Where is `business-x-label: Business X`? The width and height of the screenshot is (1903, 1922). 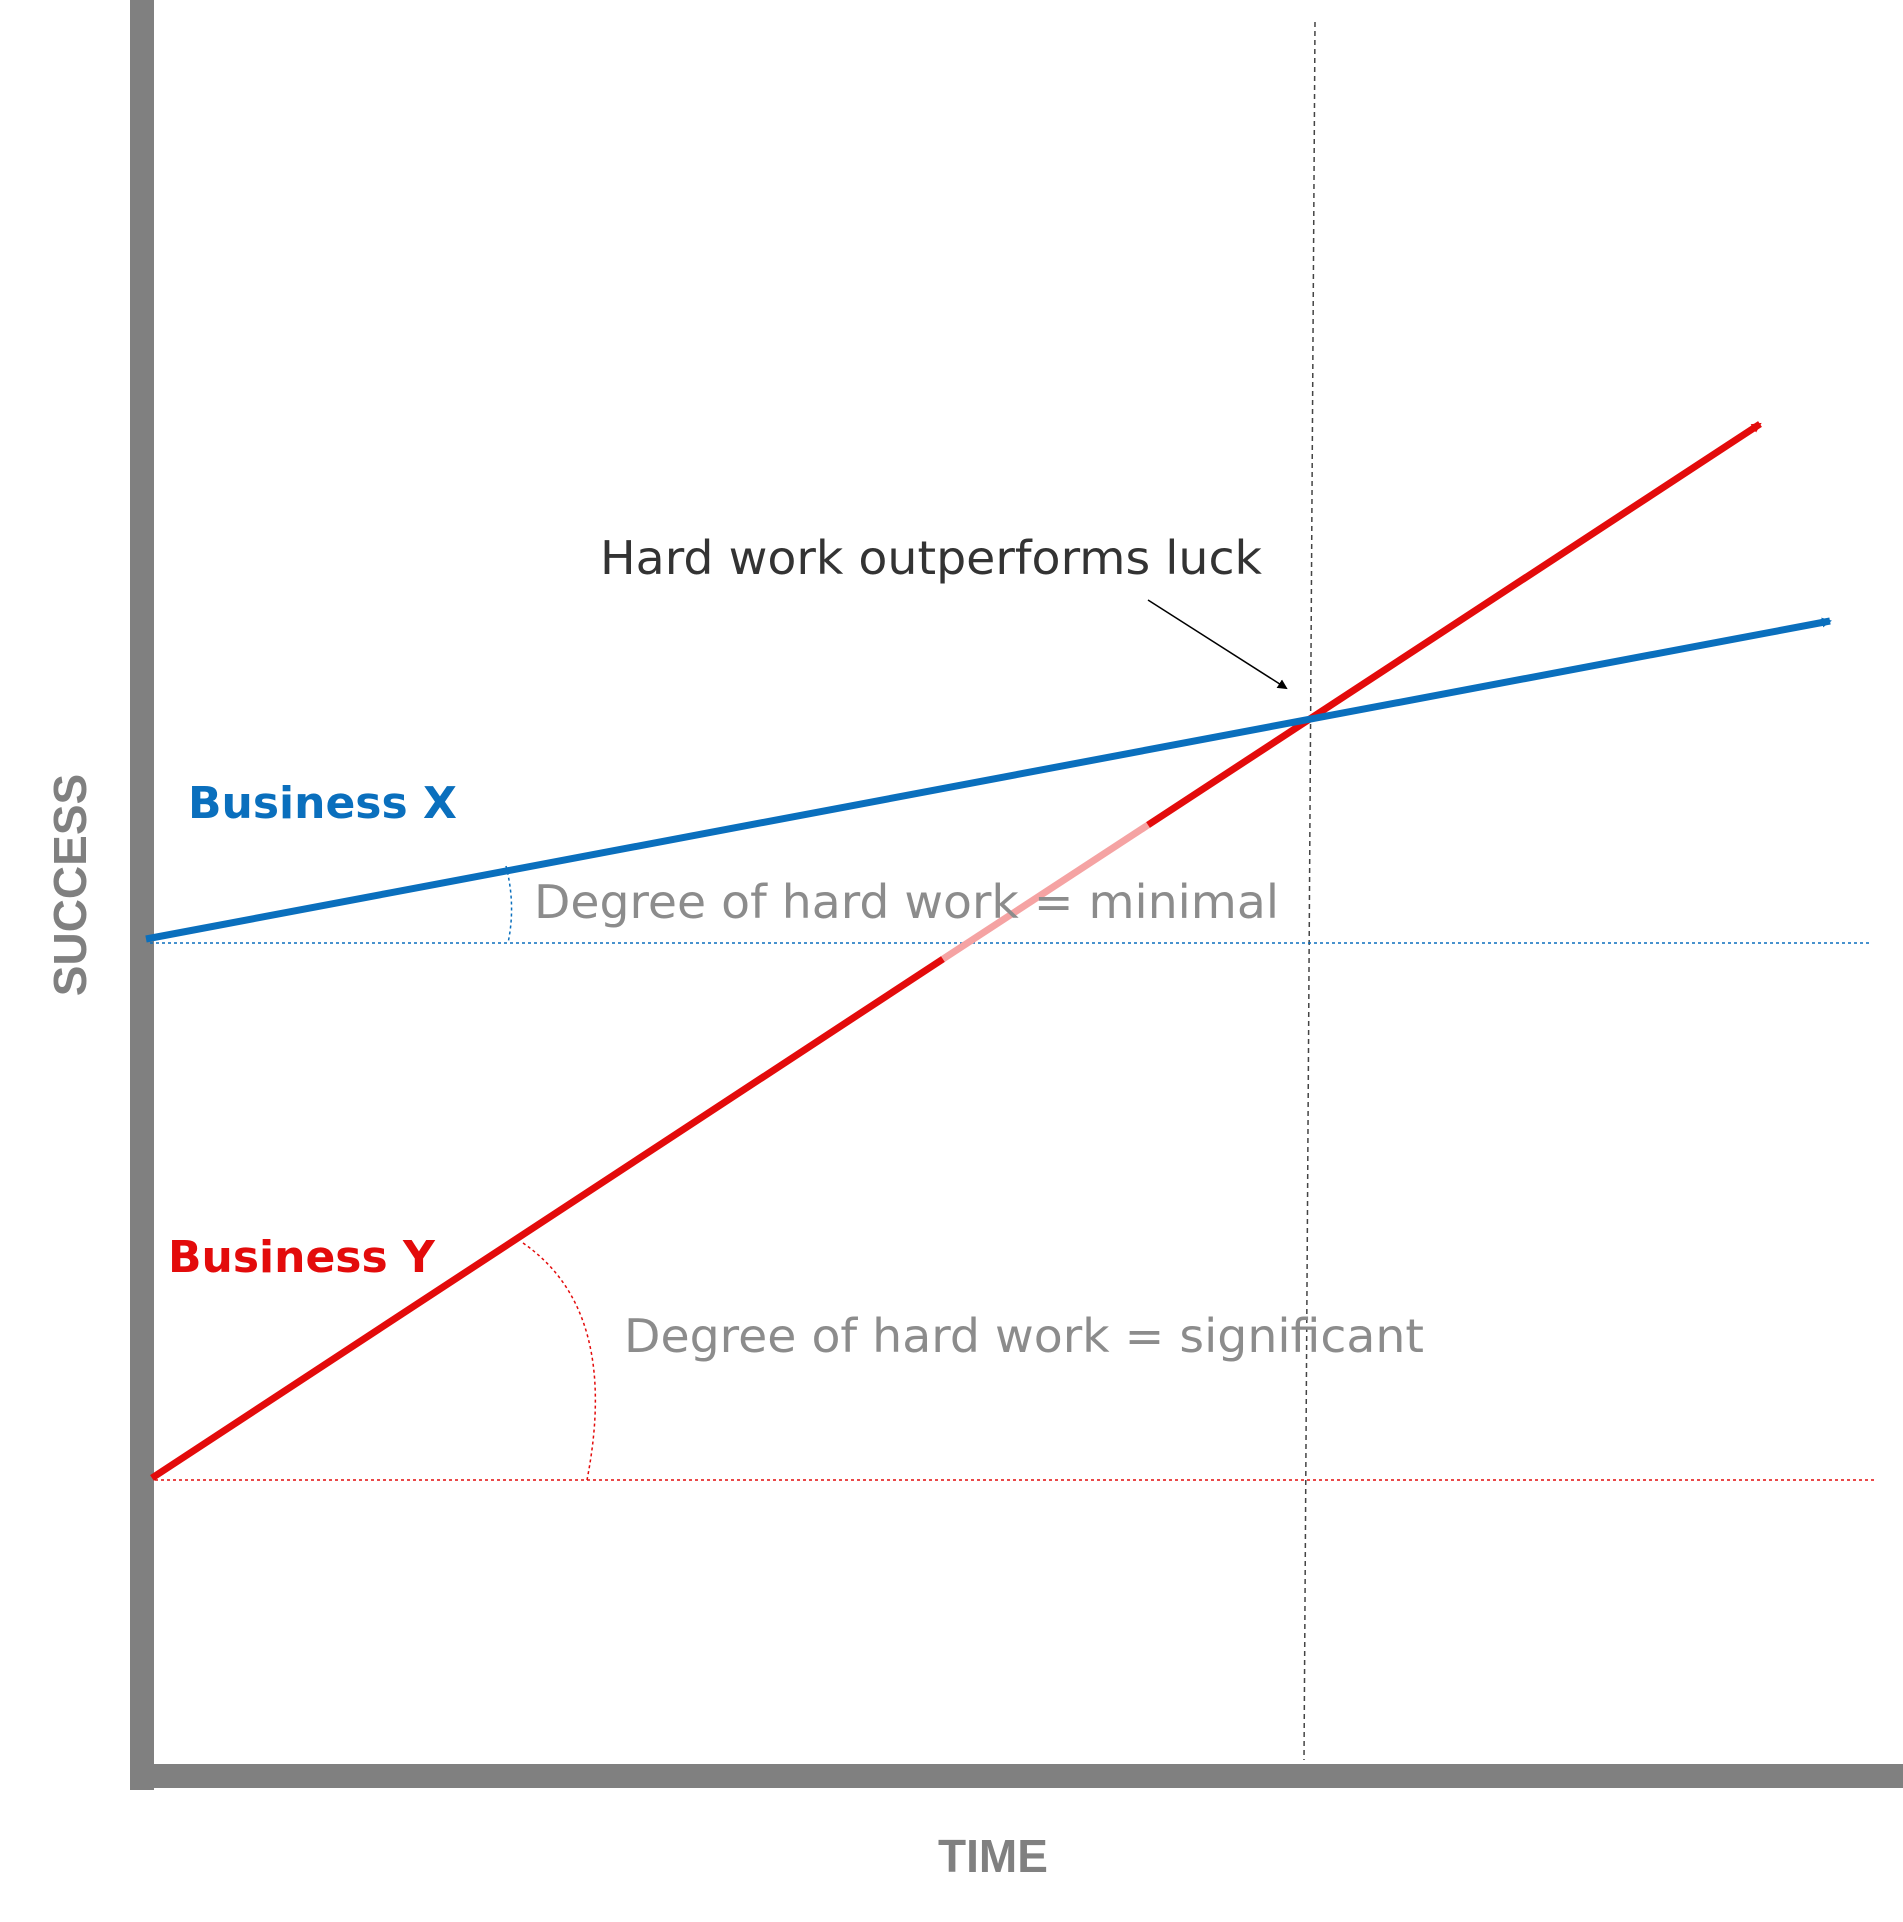
business-x-label: Business X is located at coordinates (322, 803).